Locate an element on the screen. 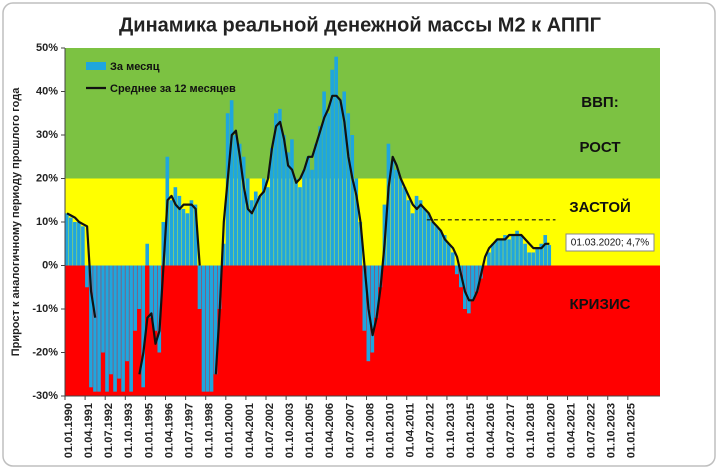 Image resolution: width=720 pixels, height=476 pixels. legend-swatch is located at coordinates (96, 66).